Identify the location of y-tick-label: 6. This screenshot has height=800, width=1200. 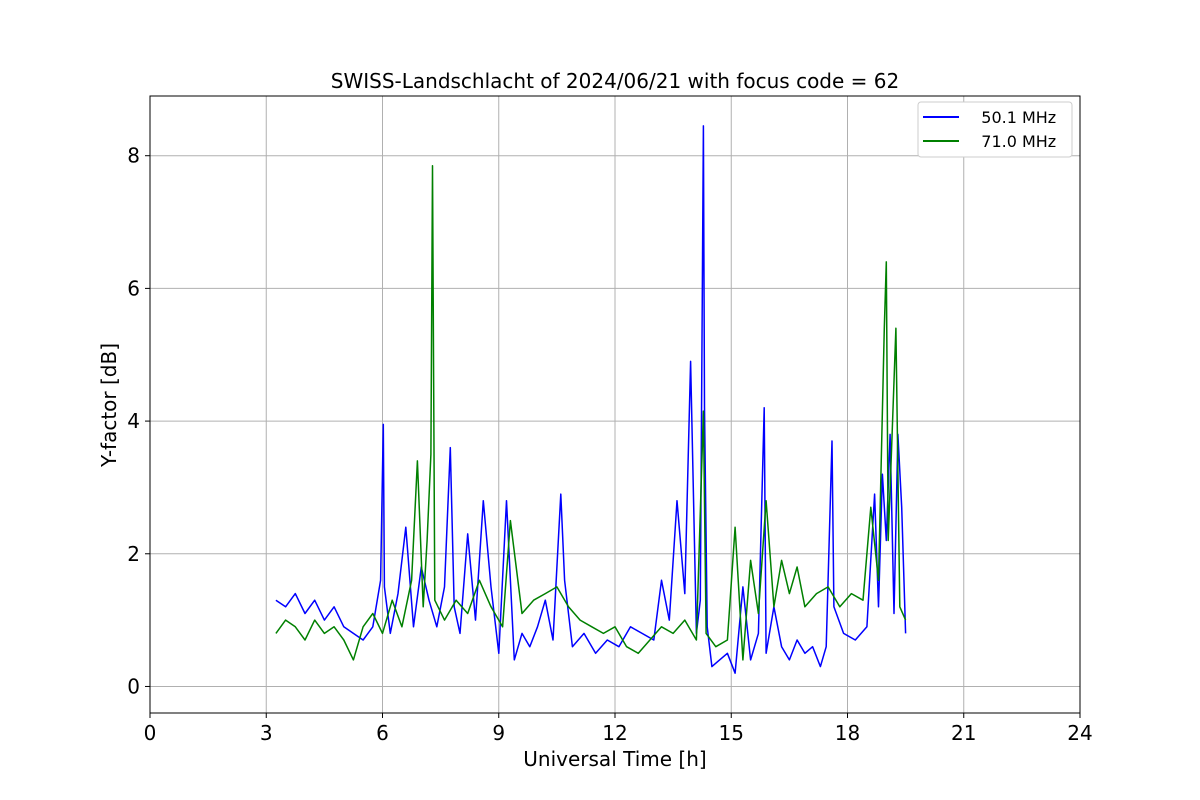
(133, 288).